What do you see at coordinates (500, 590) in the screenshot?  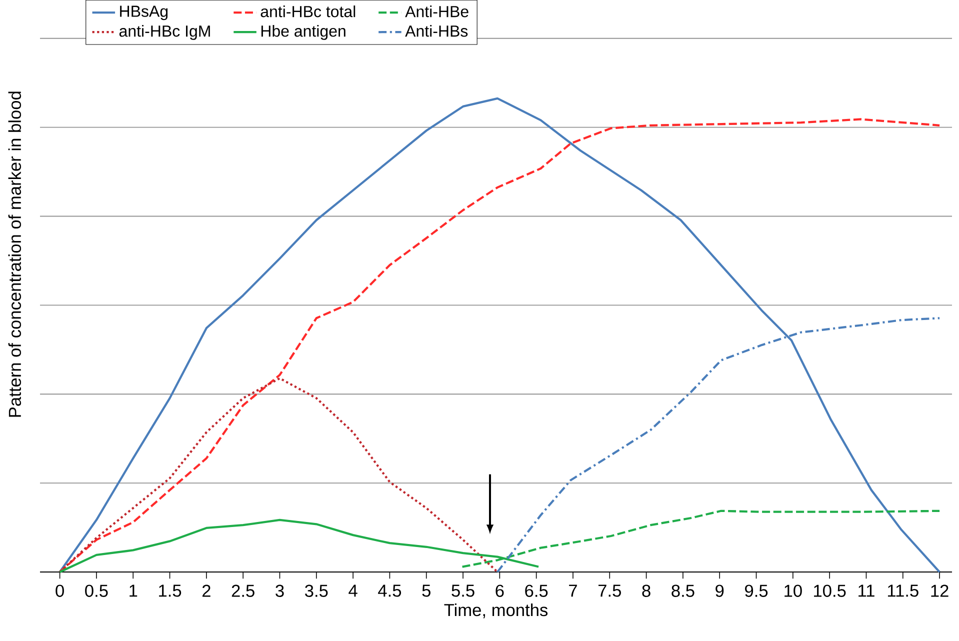 I see `x-tick-label: 6` at bounding box center [500, 590].